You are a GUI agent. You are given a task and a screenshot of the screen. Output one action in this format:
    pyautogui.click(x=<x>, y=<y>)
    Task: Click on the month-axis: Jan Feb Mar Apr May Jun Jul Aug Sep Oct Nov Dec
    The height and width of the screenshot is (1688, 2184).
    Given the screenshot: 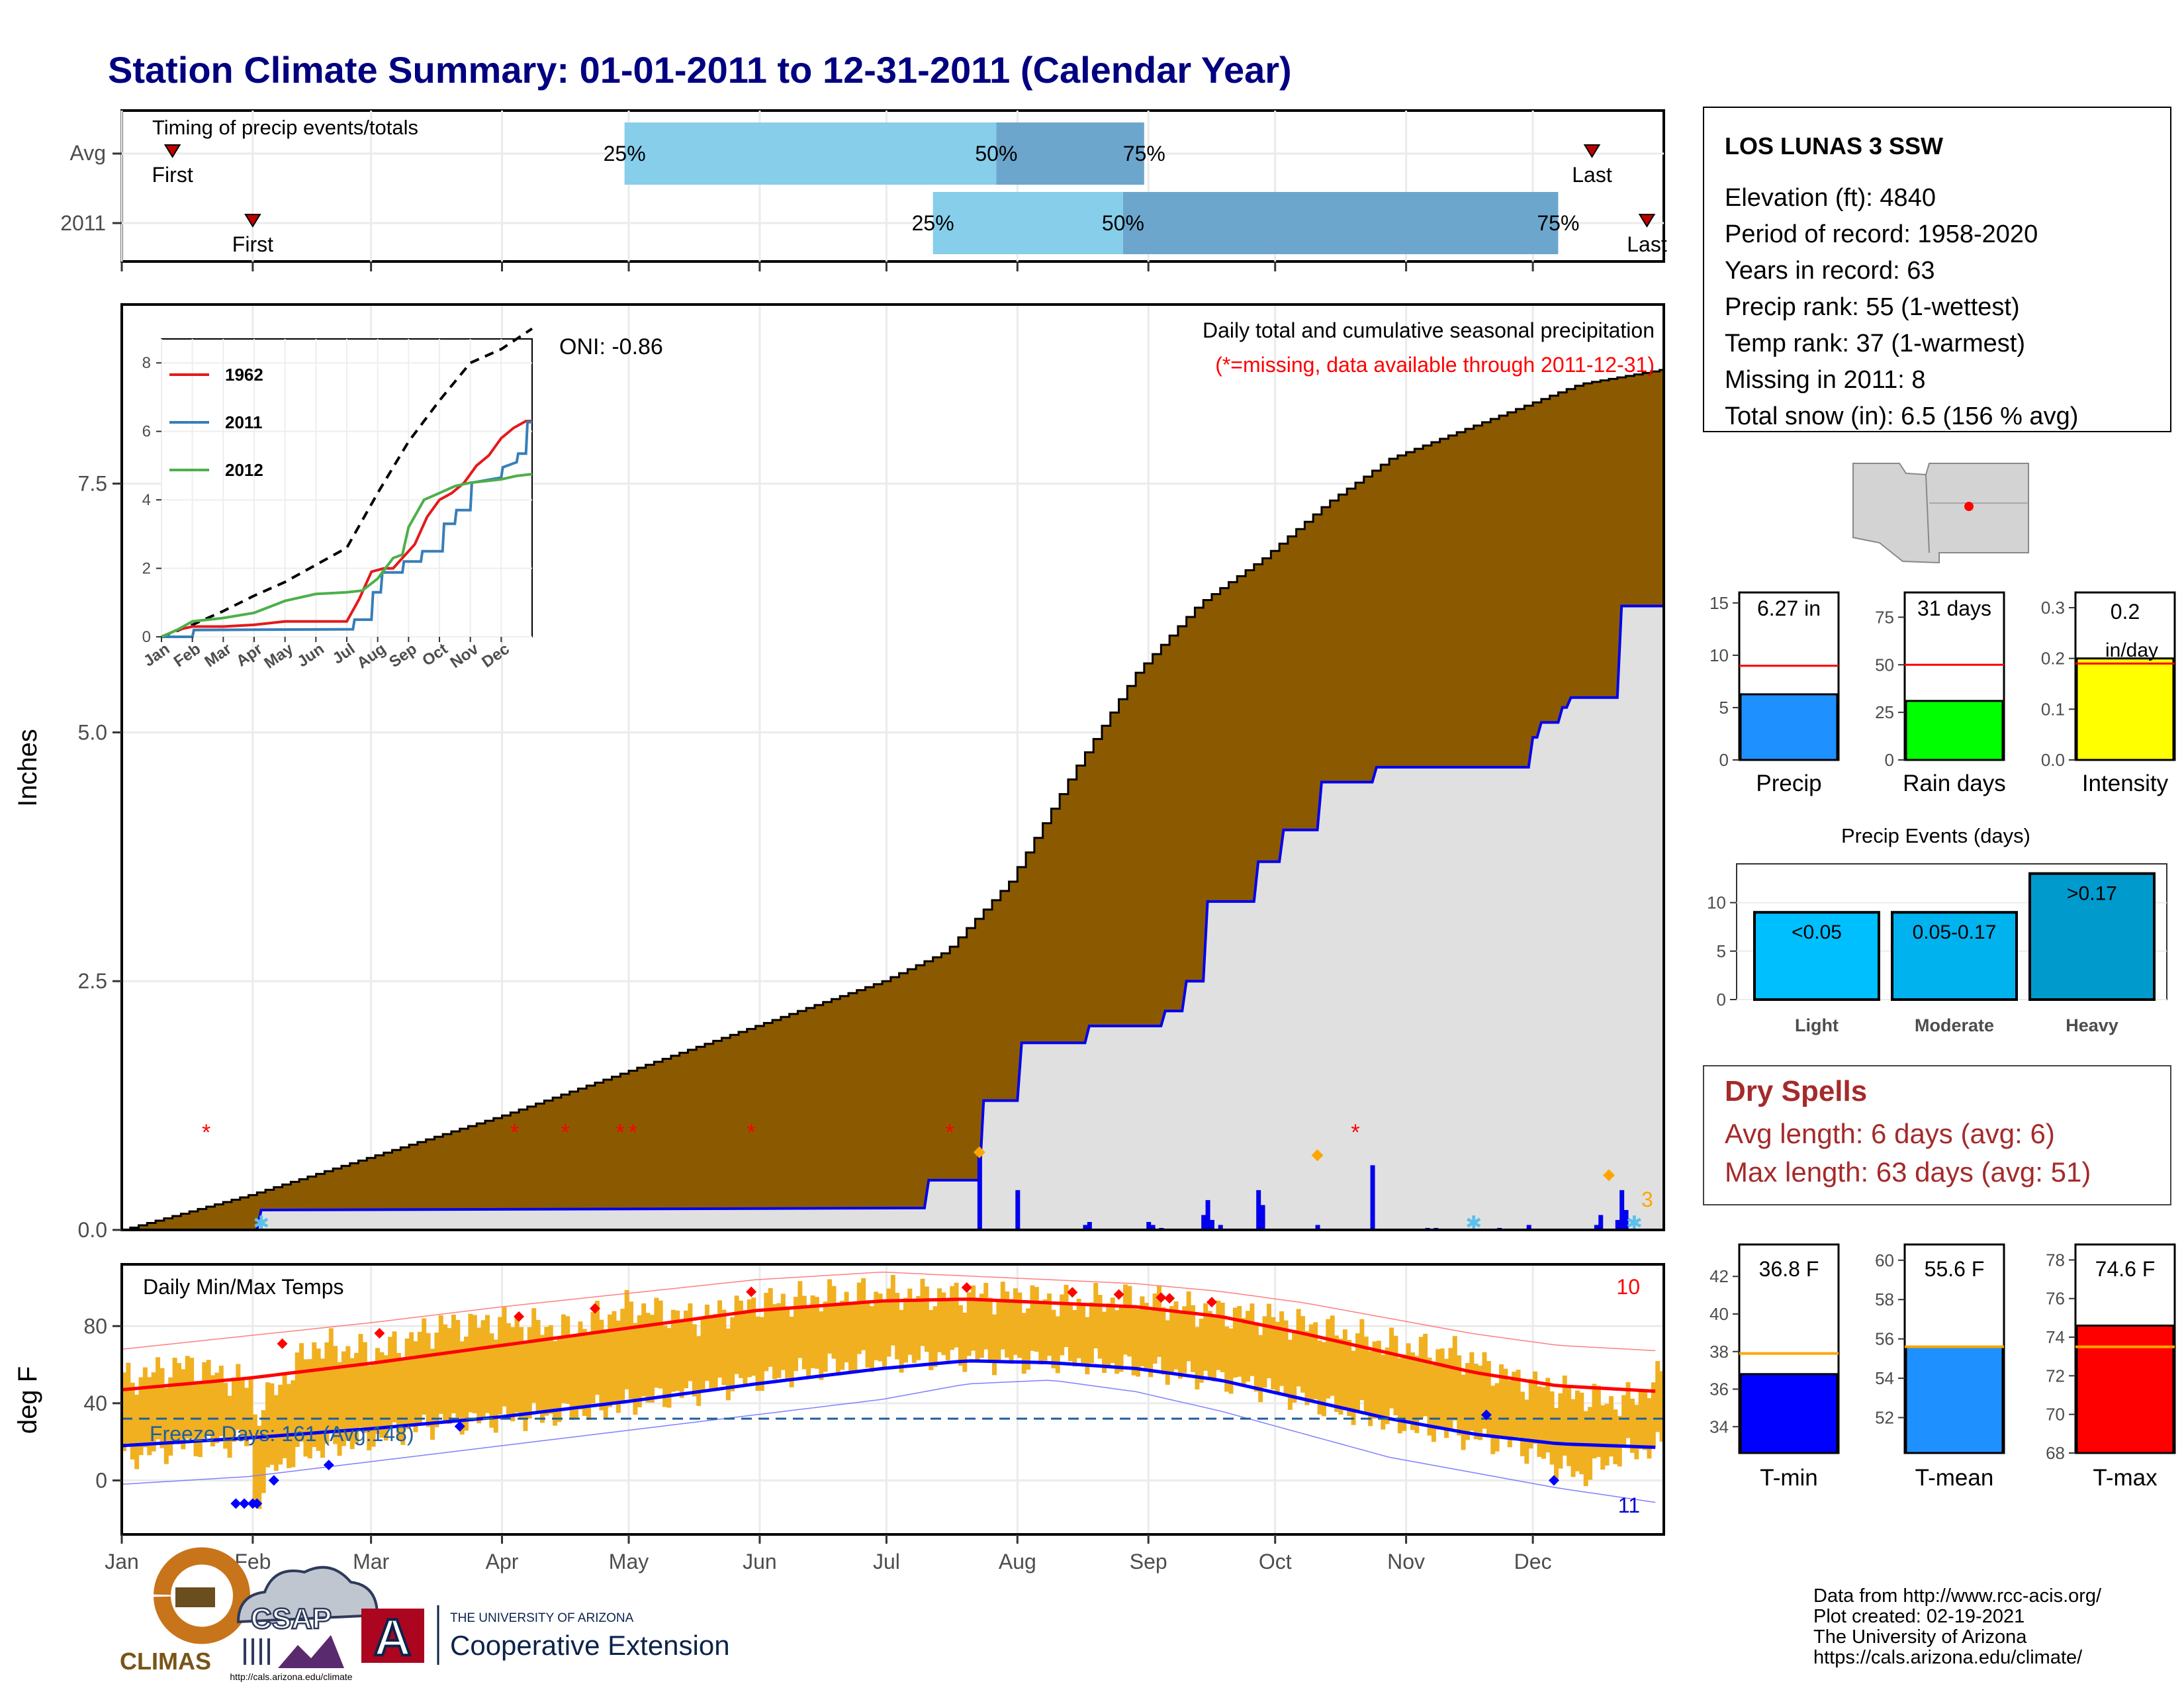 What is the action you would take?
    pyautogui.click(x=829, y=1553)
    